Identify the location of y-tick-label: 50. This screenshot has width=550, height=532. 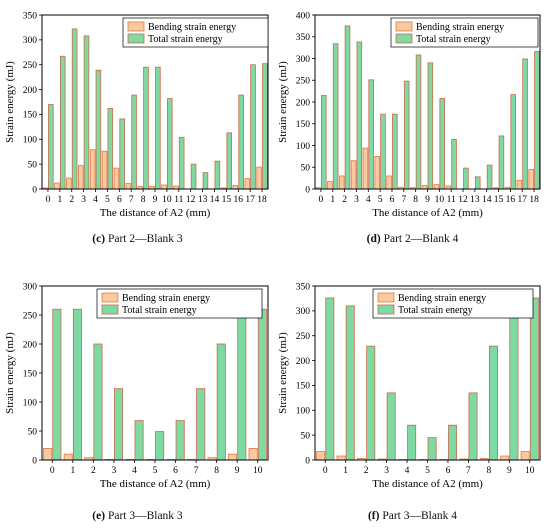
(33, 165).